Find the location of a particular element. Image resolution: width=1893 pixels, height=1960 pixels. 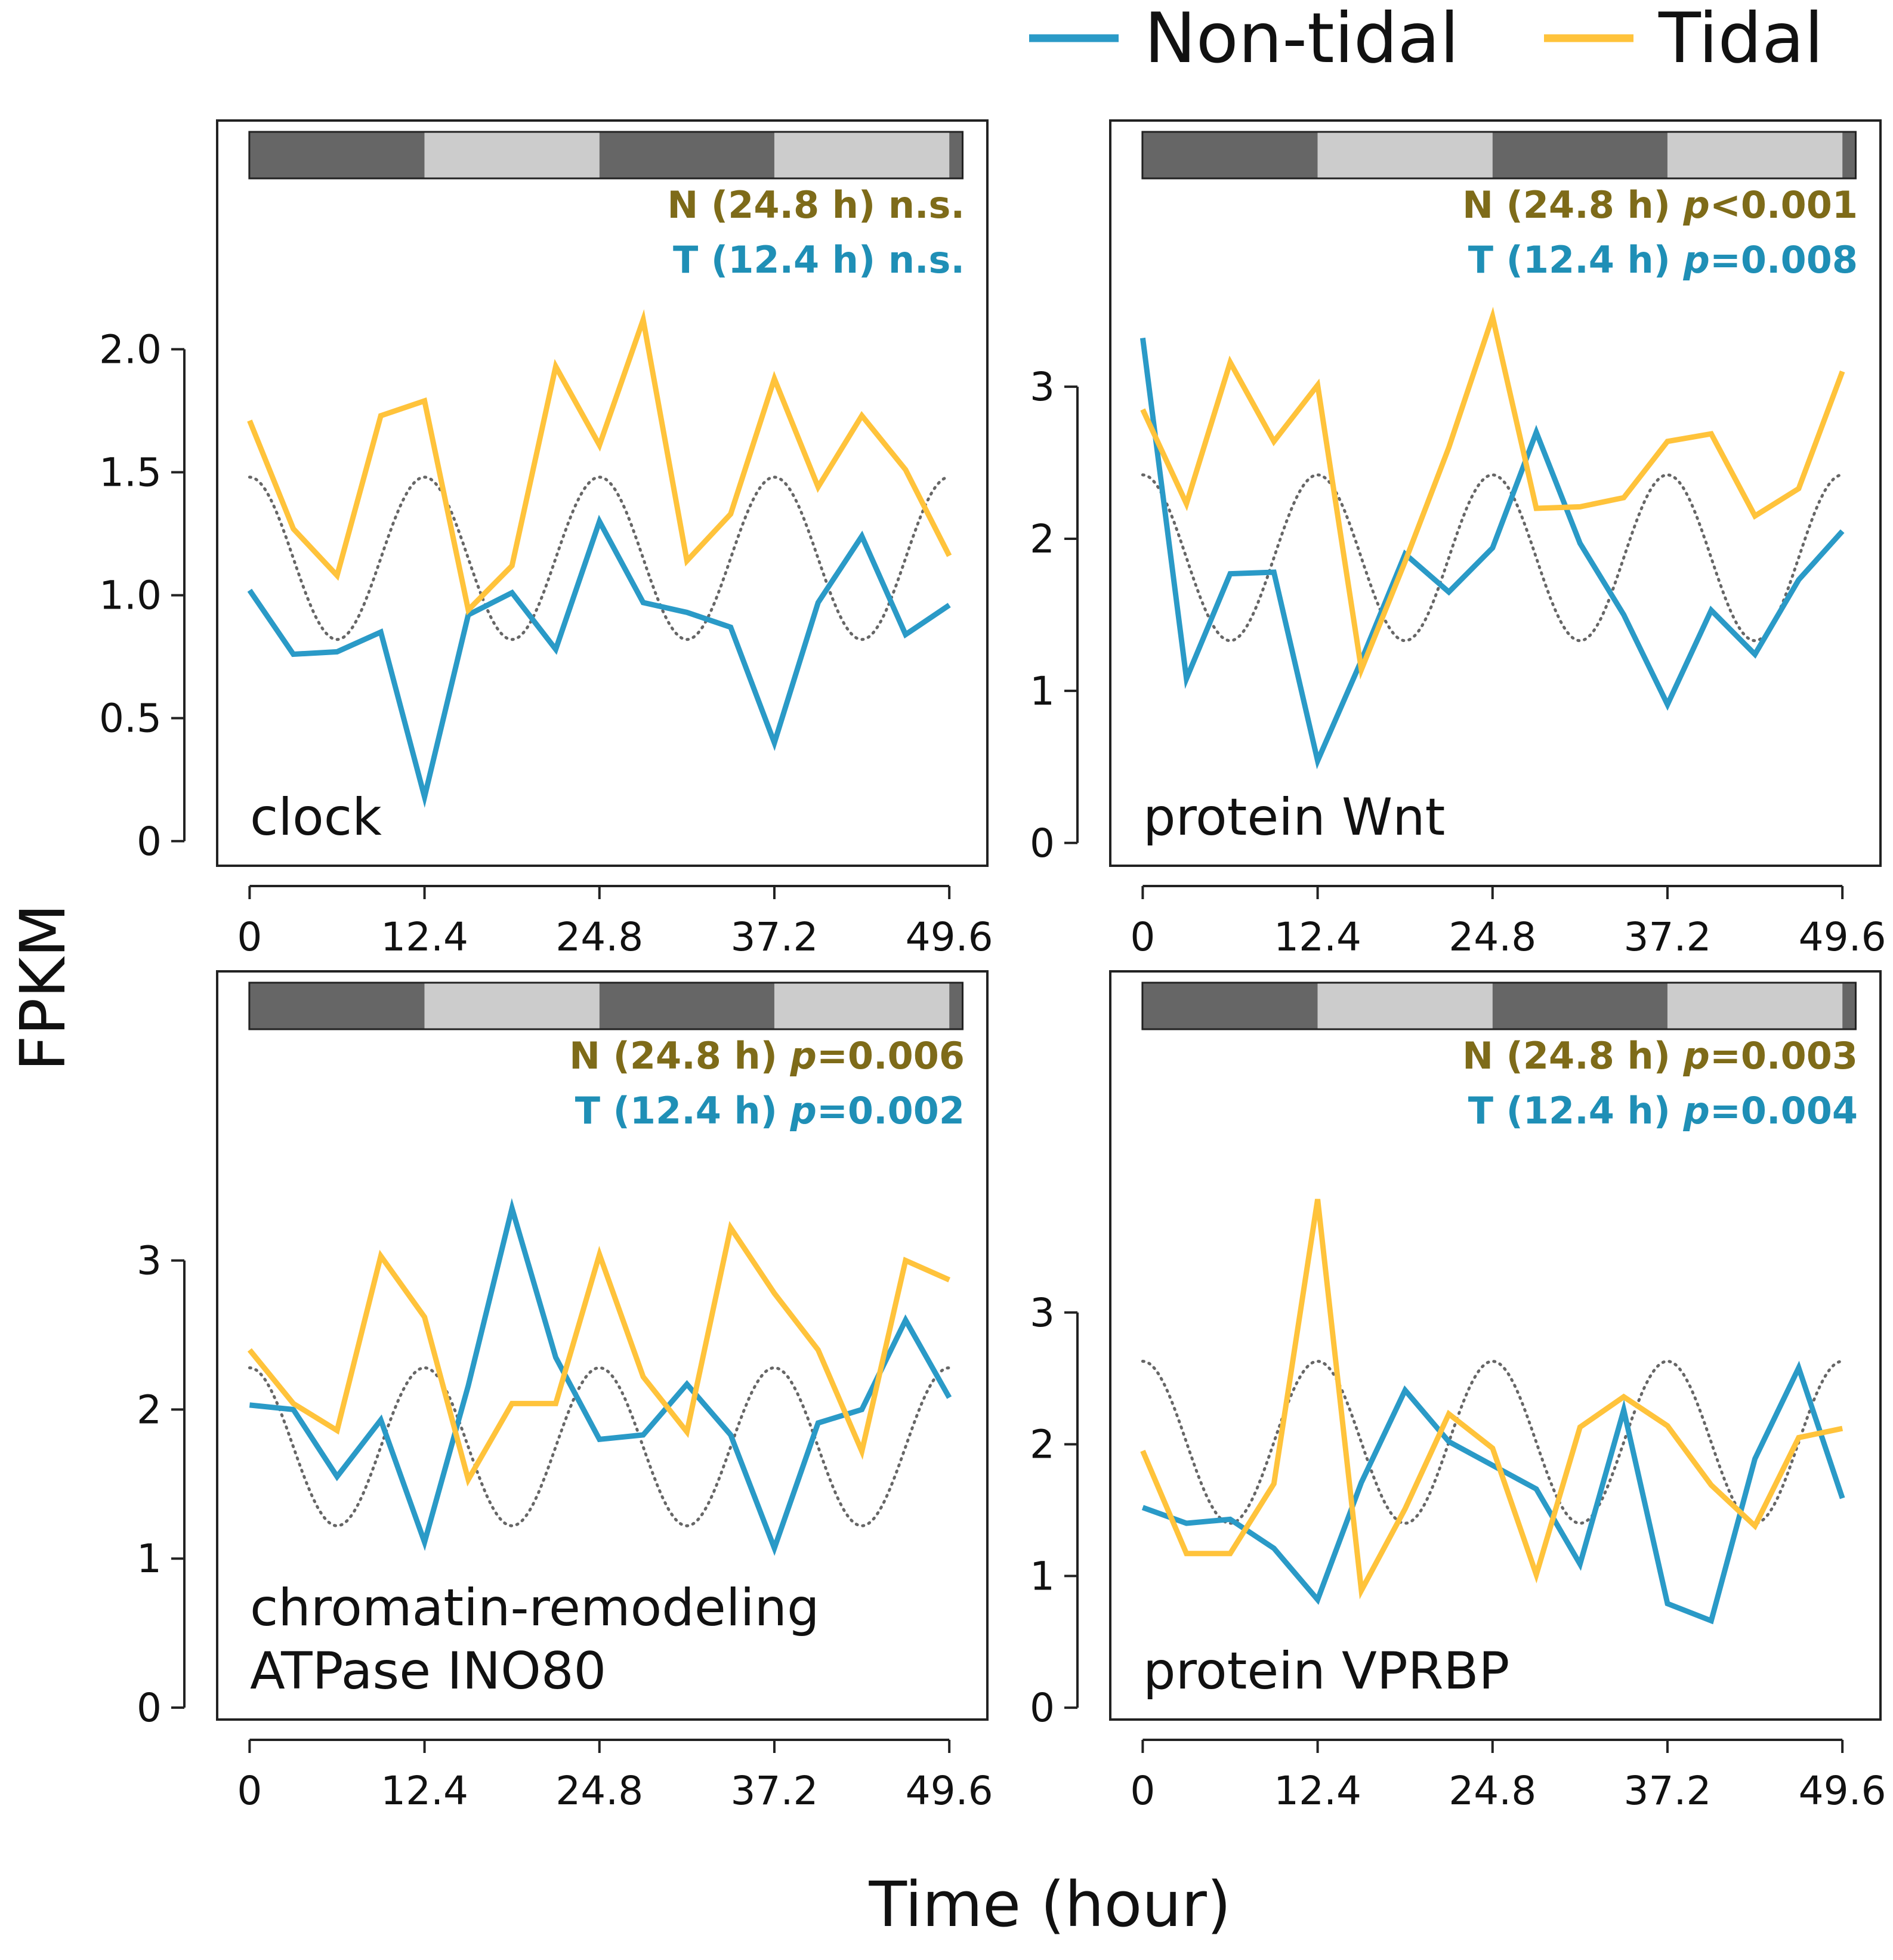

legend-label-tidal: Tidal is located at coordinates (1740, 39).